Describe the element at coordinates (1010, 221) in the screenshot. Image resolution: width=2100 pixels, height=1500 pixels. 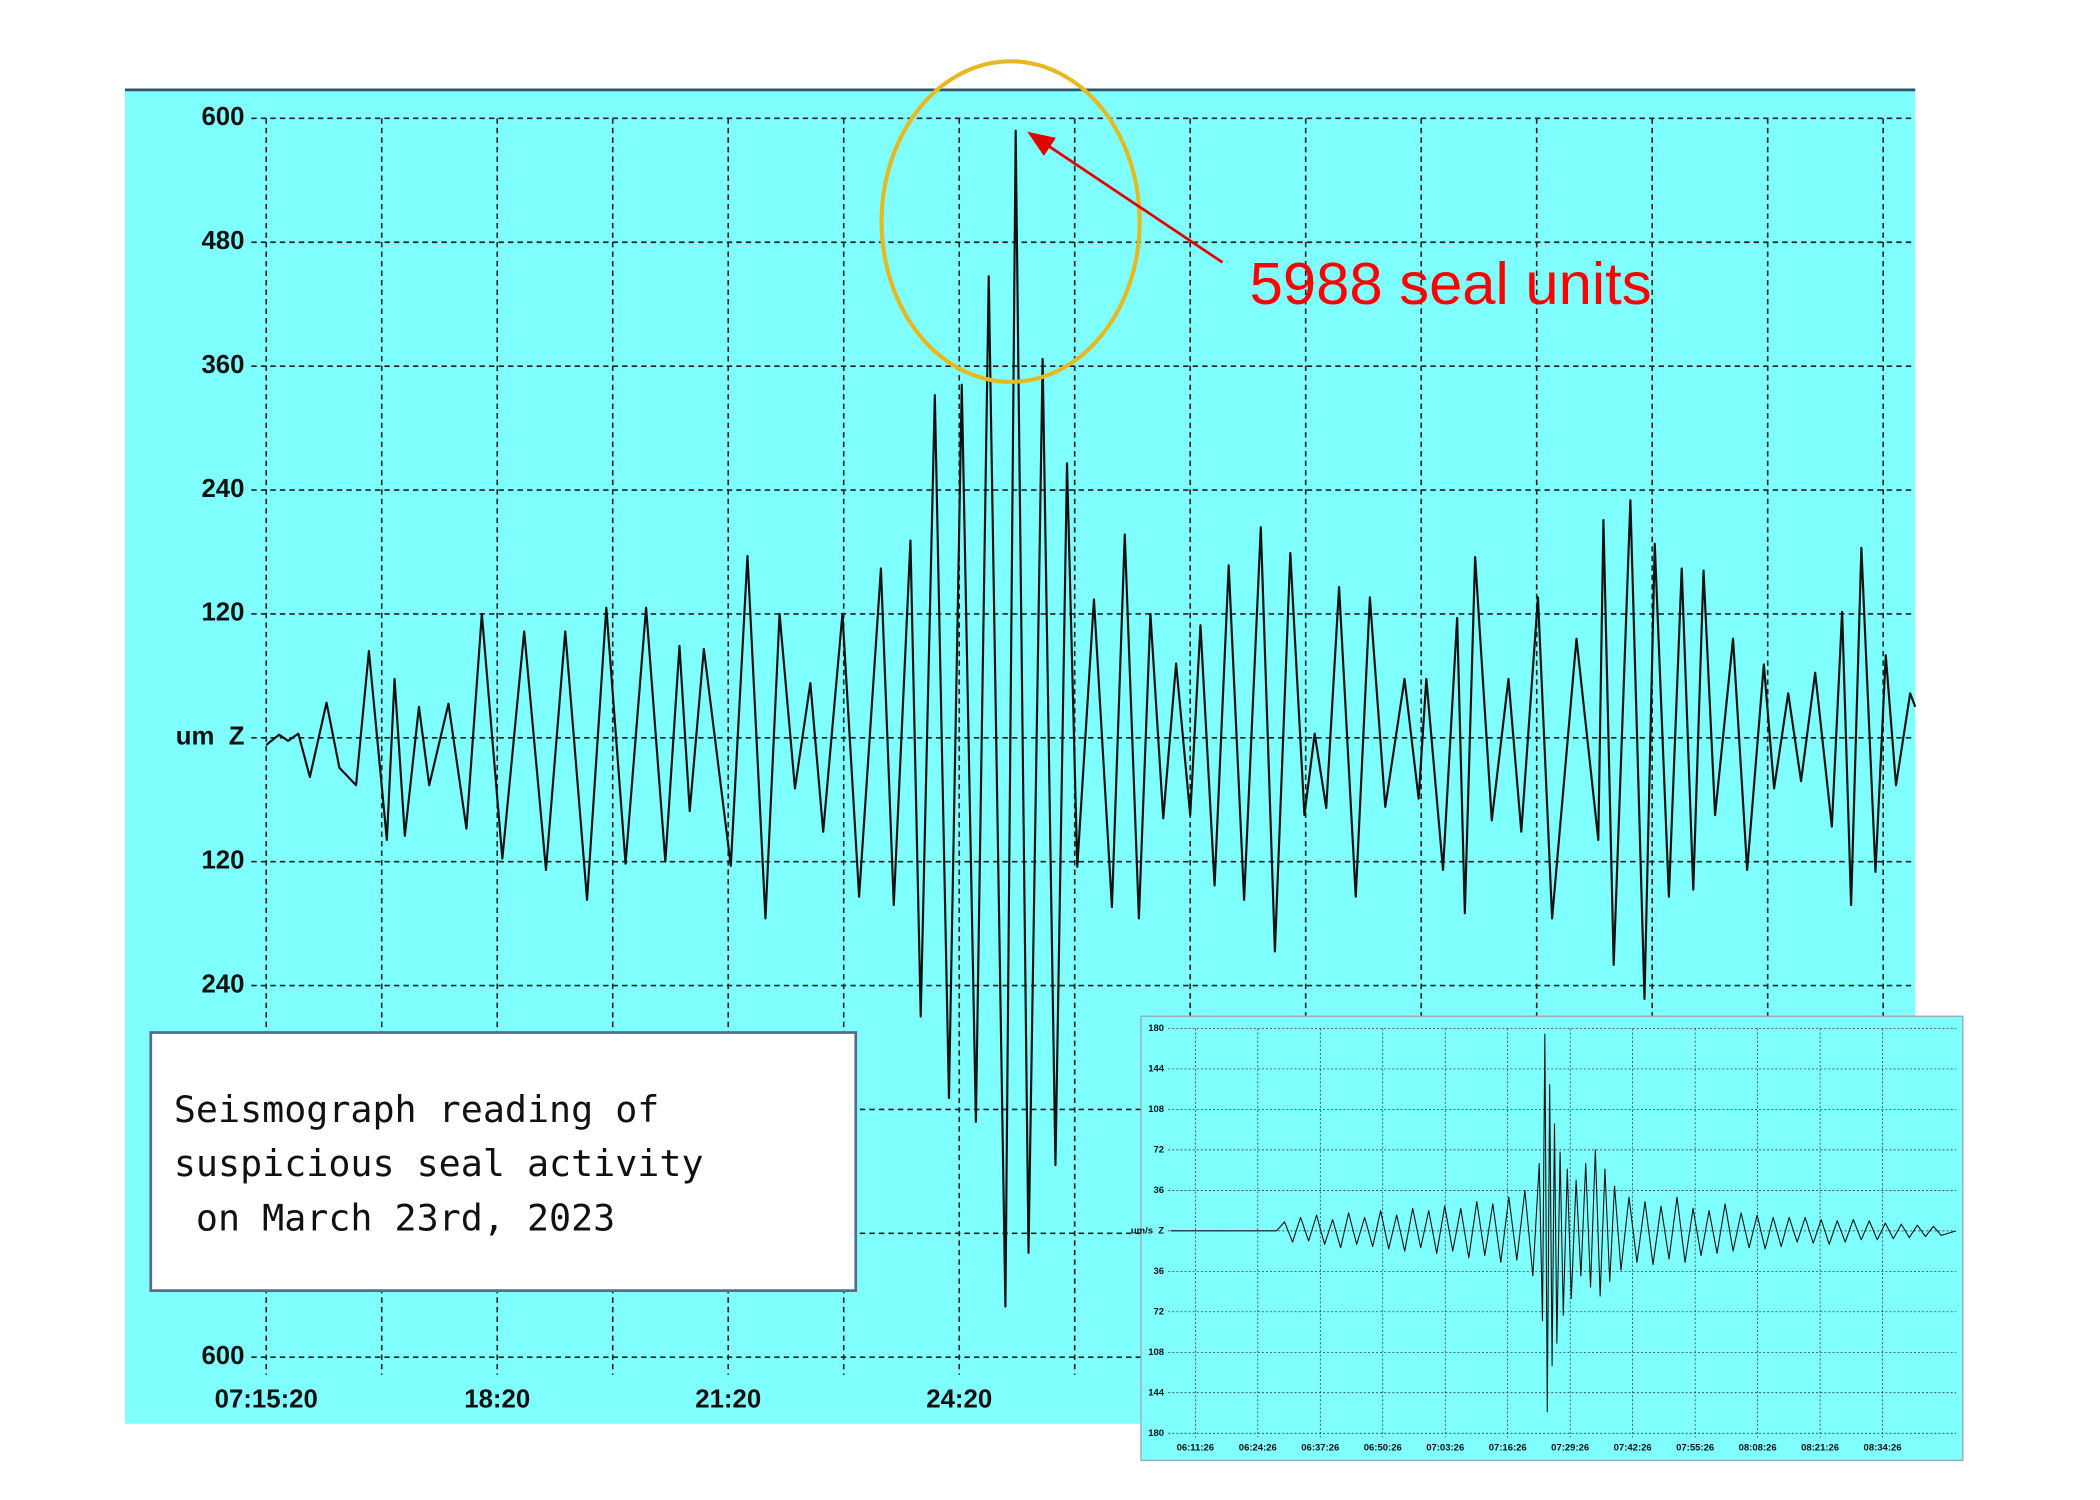
I see `highlight-circle` at that location.